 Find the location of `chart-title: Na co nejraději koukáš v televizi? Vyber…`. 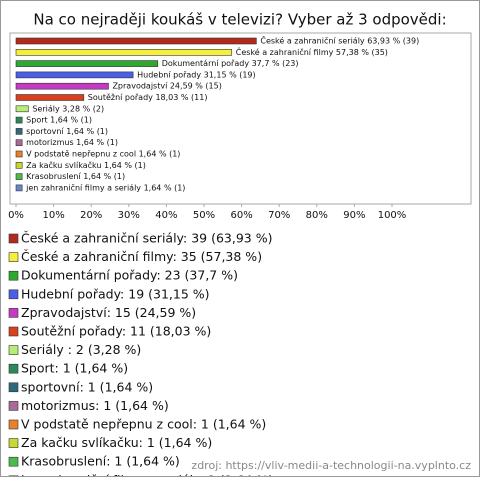

chart-title: Na co nejraději koukáš v televizi? Vyber… is located at coordinates (239, 20).